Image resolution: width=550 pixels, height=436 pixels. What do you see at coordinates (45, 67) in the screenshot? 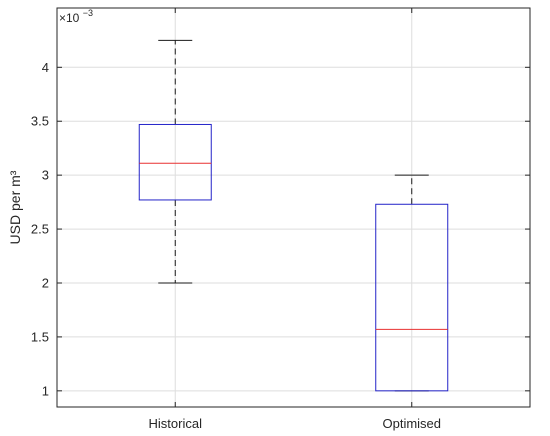
I see `y-tick-label: 4` at bounding box center [45, 67].